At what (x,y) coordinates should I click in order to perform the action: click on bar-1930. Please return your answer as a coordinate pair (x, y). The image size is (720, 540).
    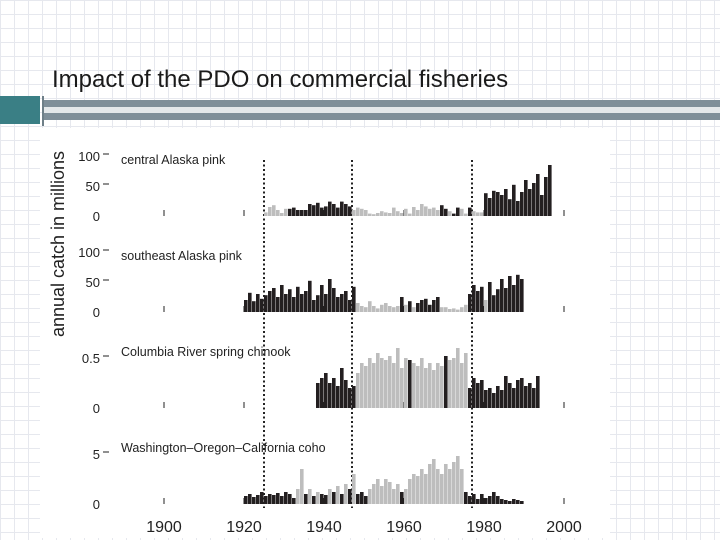
    Looking at the image, I should click on (286, 212).